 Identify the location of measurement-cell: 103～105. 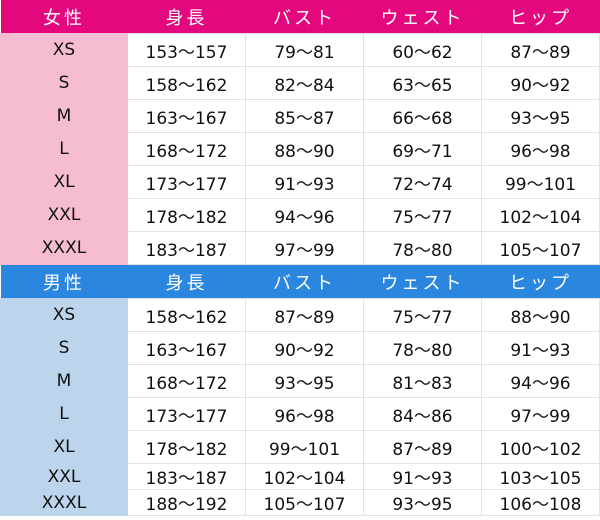
(540, 476).